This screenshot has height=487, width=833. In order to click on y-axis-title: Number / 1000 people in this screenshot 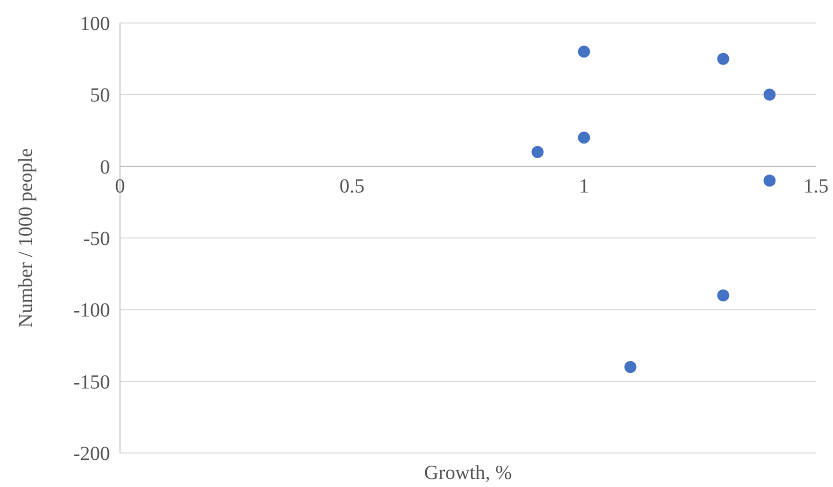, I will do `click(26, 238)`.